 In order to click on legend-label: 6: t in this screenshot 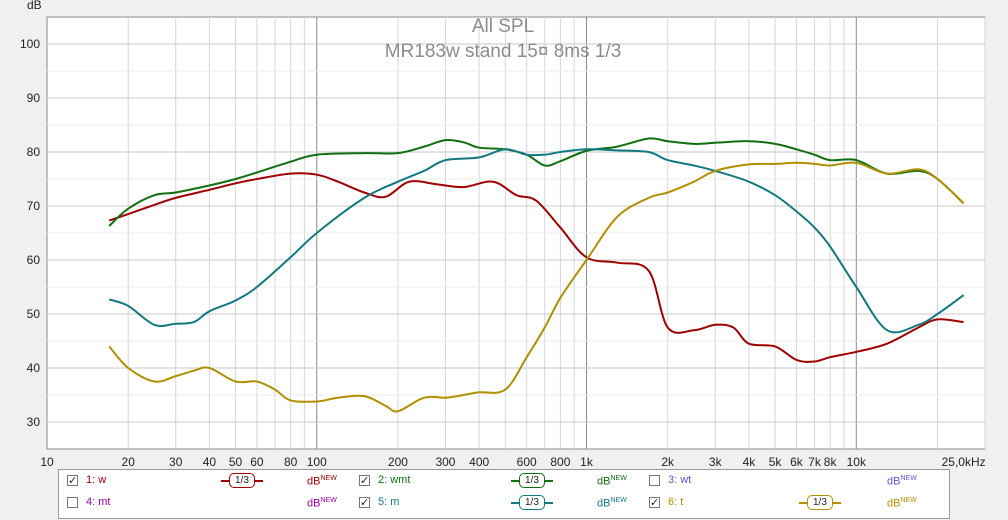, I will do `click(676, 502)`.